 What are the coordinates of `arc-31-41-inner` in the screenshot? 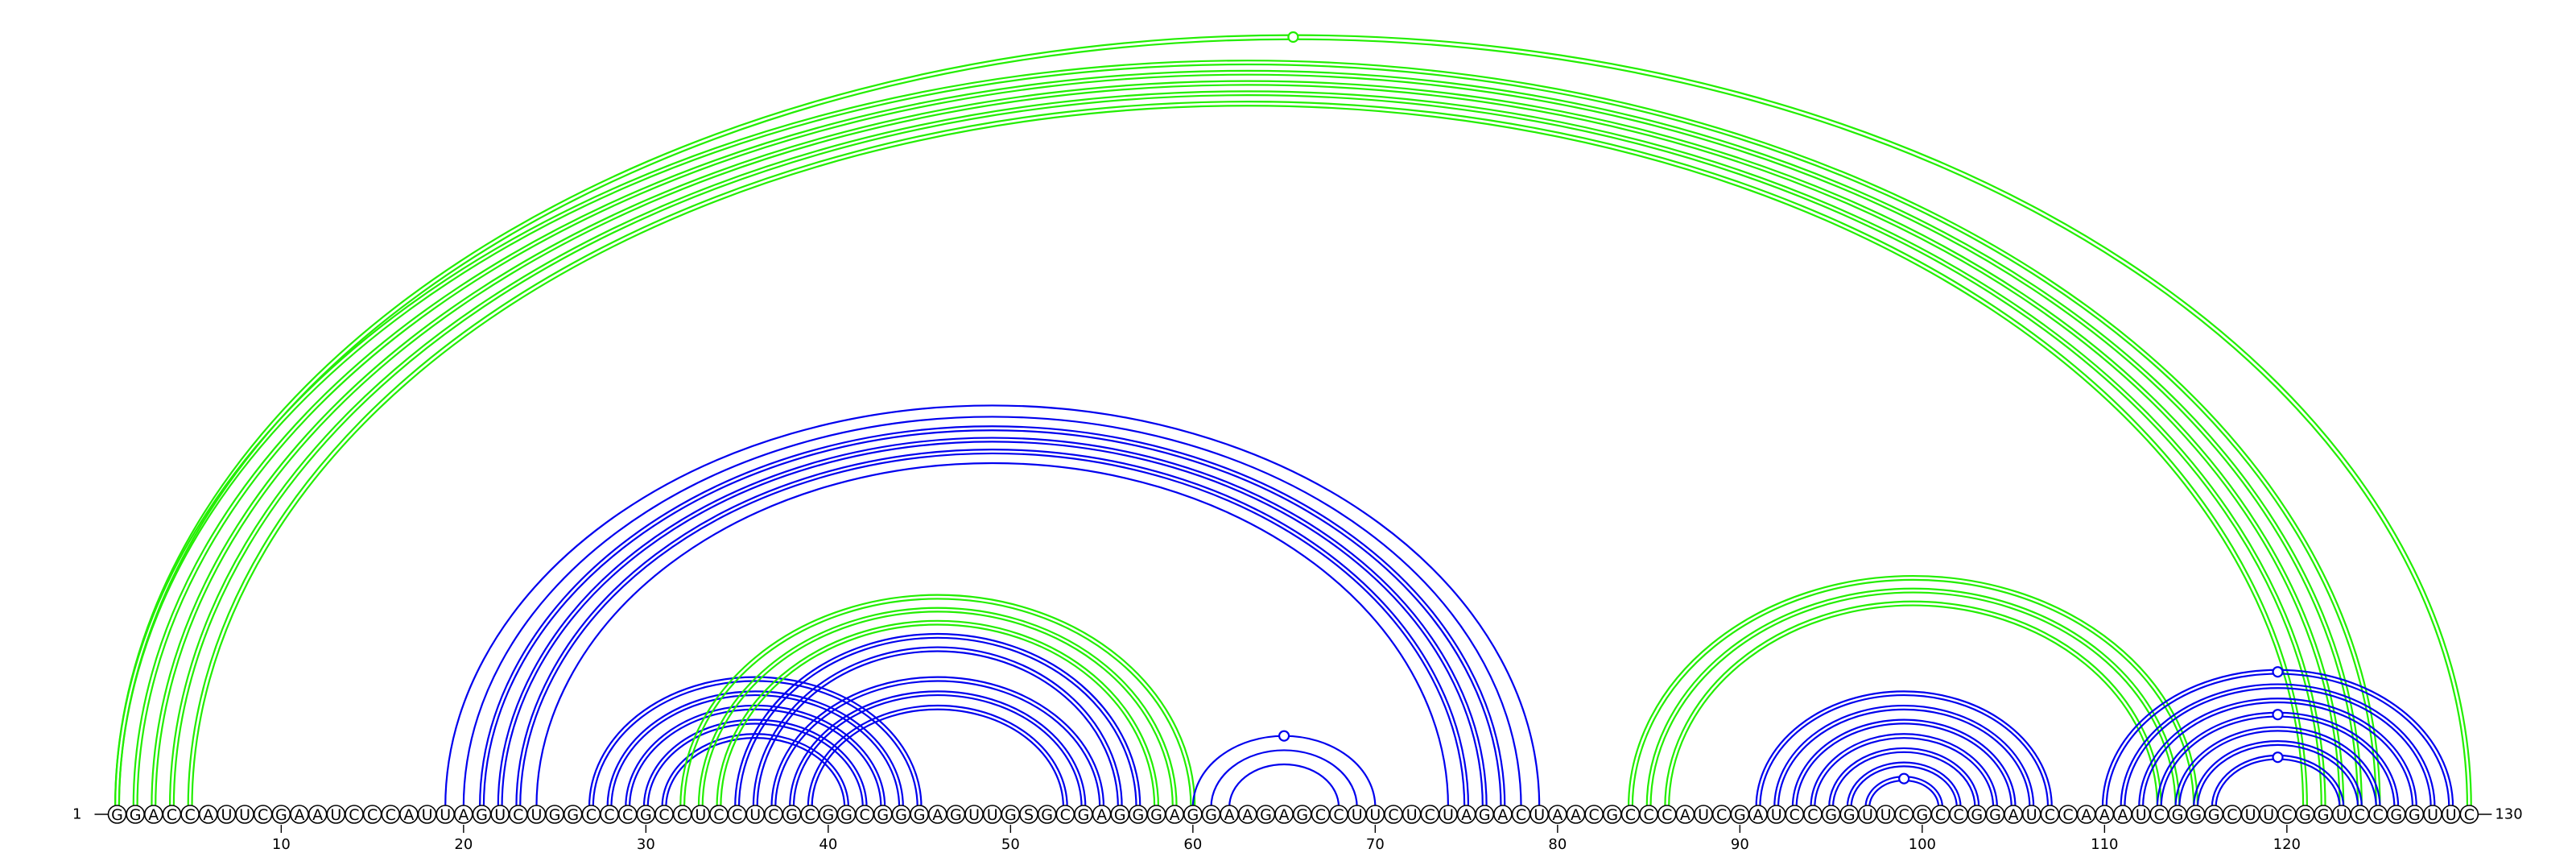 It's located at (755, 772).